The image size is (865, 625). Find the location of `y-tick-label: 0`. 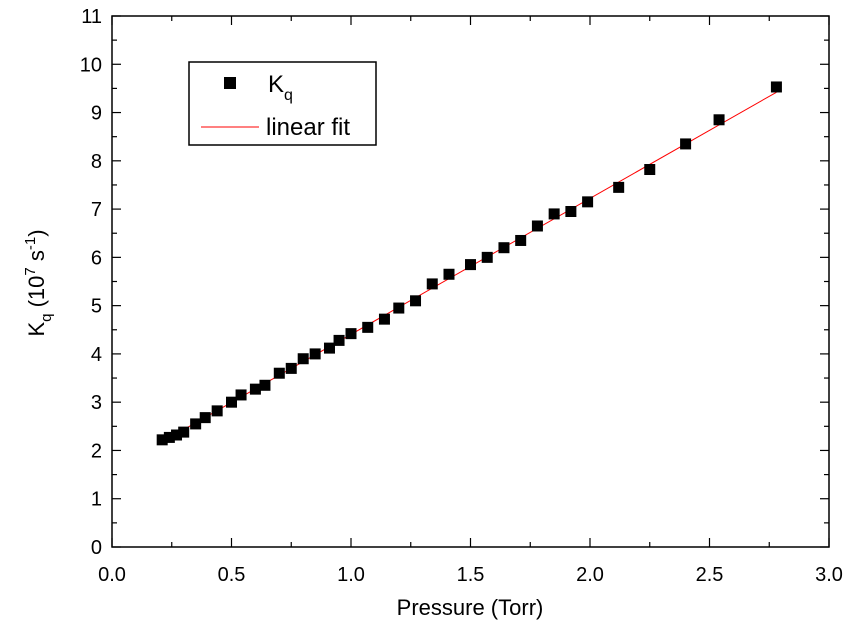

y-tick-label: 0 is located at coordinates (96, 548).